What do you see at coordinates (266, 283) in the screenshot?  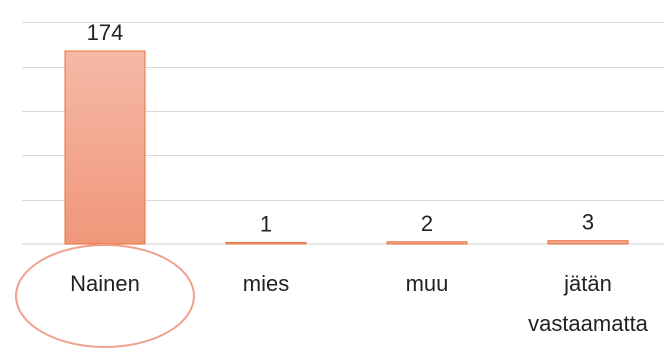 I see `category-label: mies` at bounding box center [266, 283].